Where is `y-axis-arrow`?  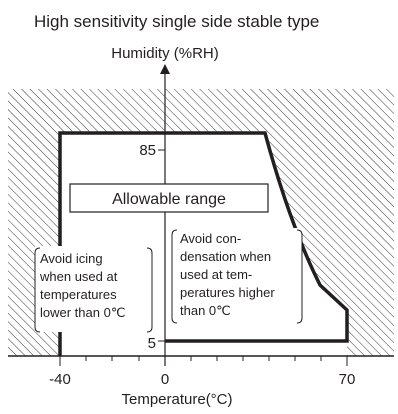
y-axis-arrow is located at coordinates (165, 69).